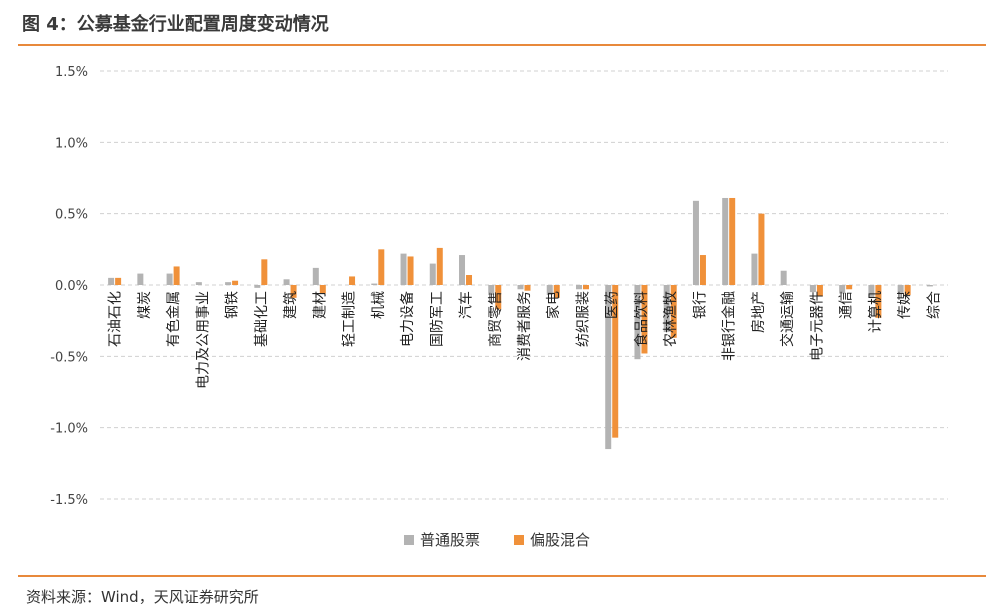 The width and height of the screenshot is (995, 614). I want to click on footer-rule, so click(502, 576).